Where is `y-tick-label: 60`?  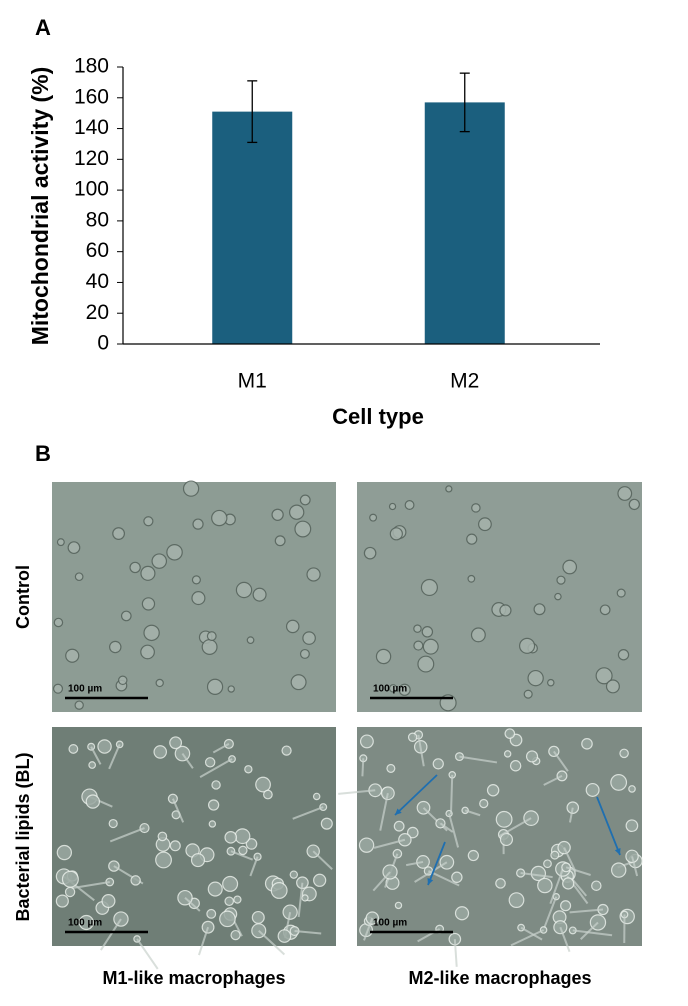
y-tick-label: 60 is located at coordinates (97, 250).